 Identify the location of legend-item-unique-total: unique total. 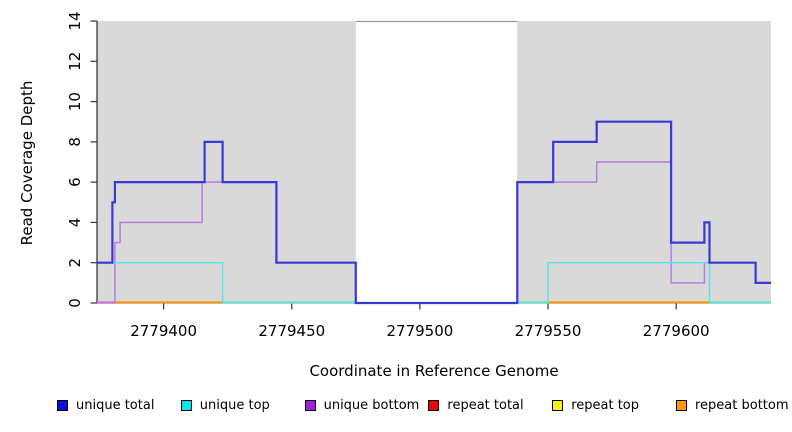
(105, 405).